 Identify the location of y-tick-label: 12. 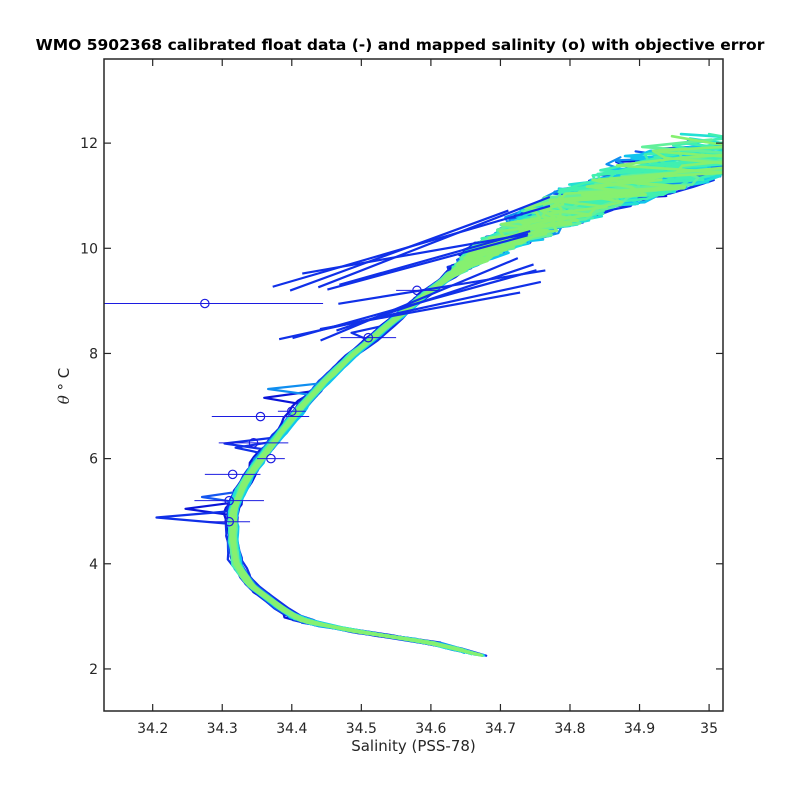
(89, 144).